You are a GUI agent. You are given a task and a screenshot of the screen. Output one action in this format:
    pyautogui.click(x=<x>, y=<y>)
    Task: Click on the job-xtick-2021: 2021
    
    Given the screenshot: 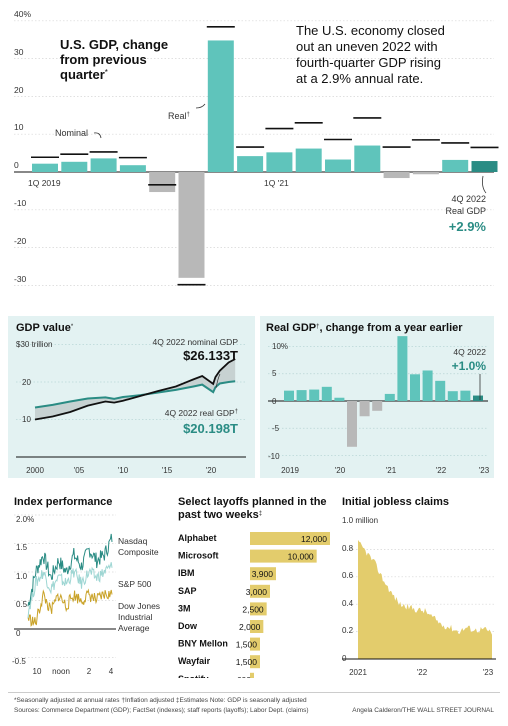 What is the action you would take?
    pyautogui.click(x=358, y=672)
    